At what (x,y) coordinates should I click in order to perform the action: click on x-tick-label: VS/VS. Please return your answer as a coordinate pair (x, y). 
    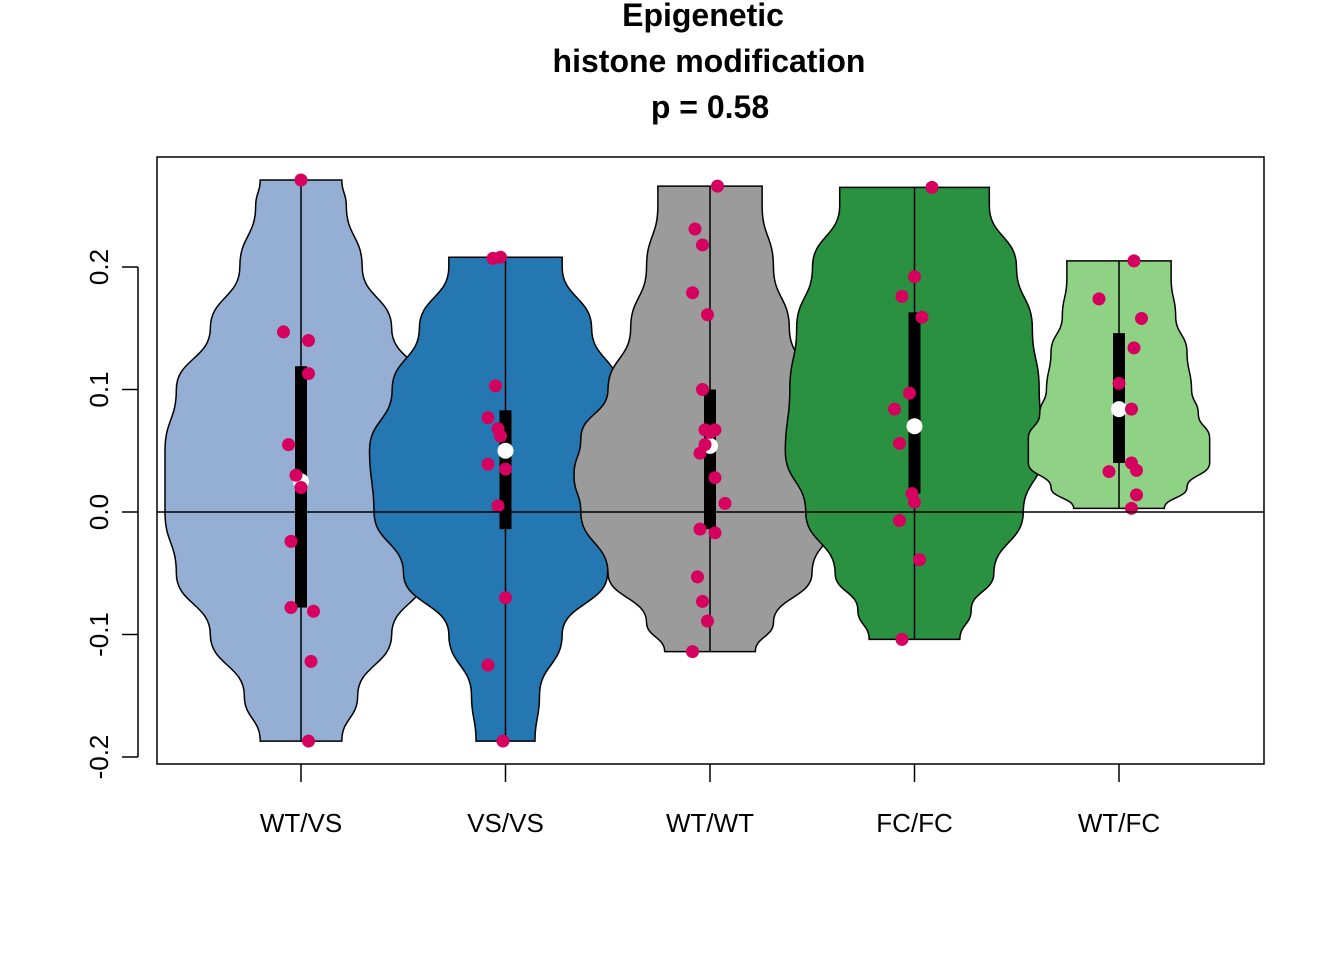
    Looking at the image, I should click on (505, 823).